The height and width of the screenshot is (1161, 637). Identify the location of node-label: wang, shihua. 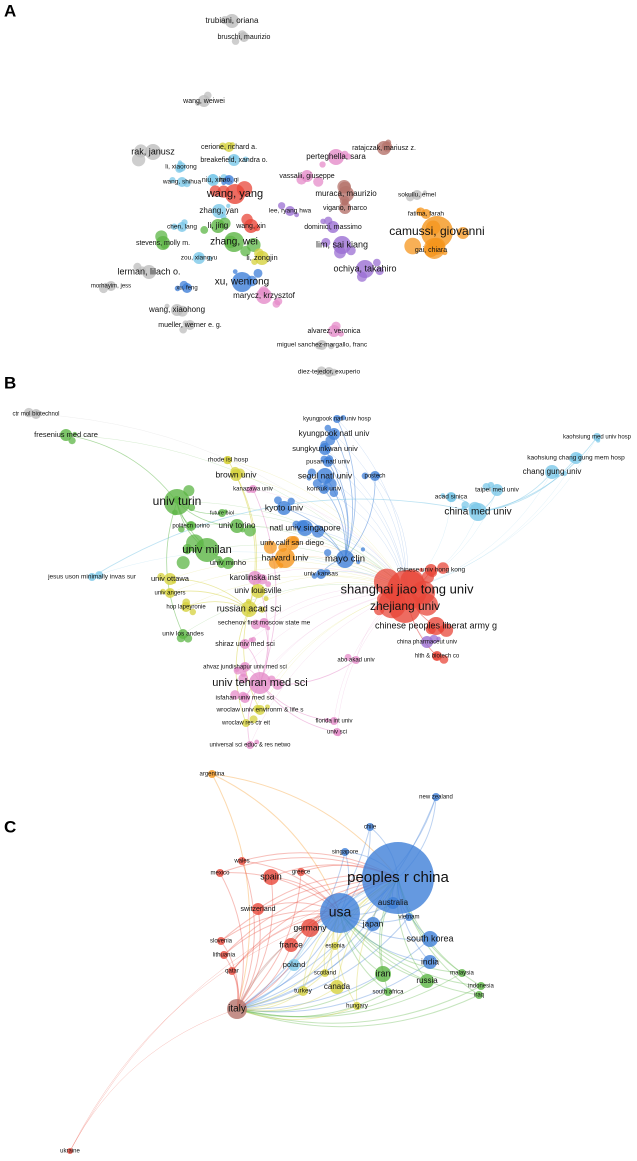
(182, 182).